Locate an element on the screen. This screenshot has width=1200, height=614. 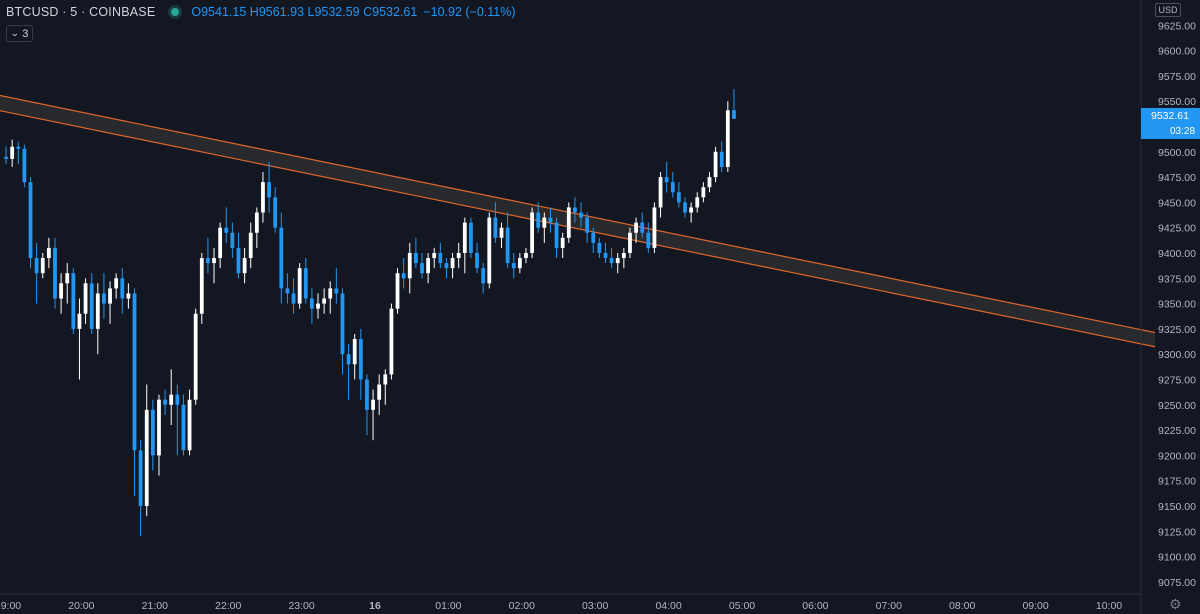
x-tick-label: 09:00 is located at coordinates (1035, 606).